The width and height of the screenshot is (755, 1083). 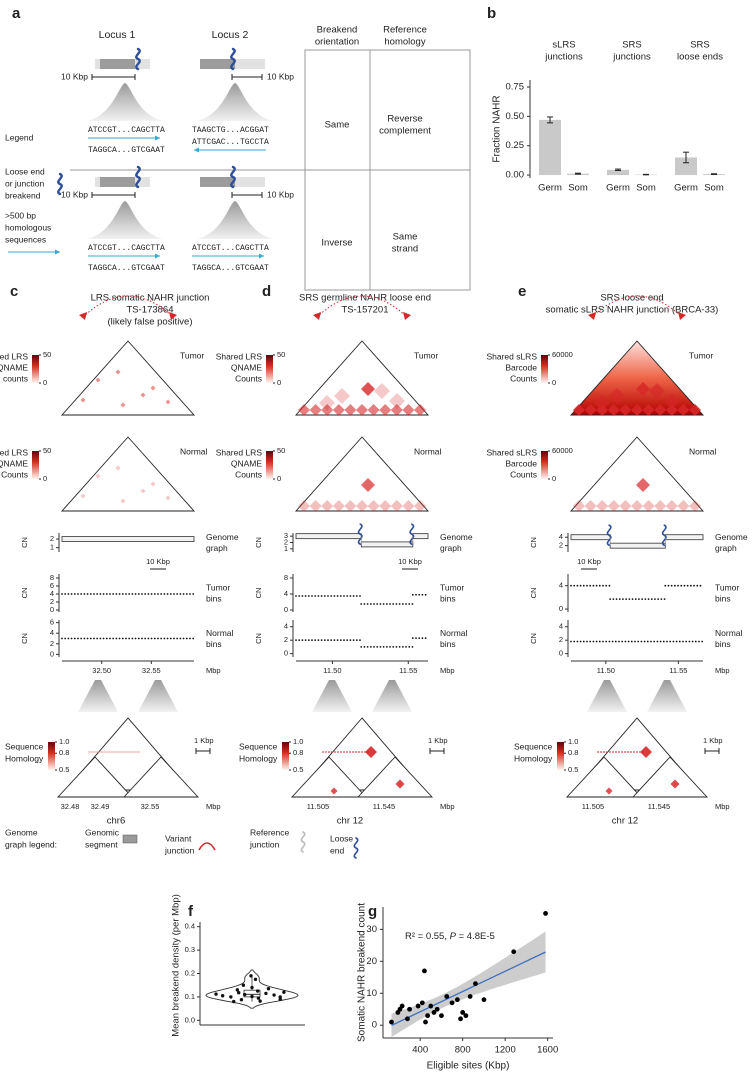 I want to click on track-name: bins, so click(x=448, y=644).